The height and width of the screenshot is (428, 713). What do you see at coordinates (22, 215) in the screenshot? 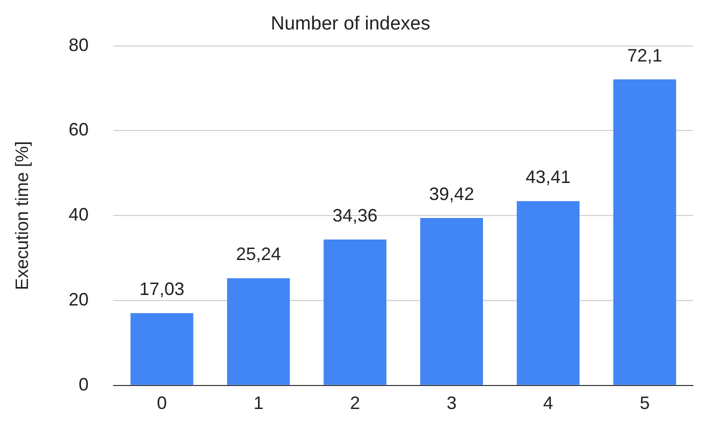
I see `y-axis-title: Execution time [%]` at bounding box center [22, 215].